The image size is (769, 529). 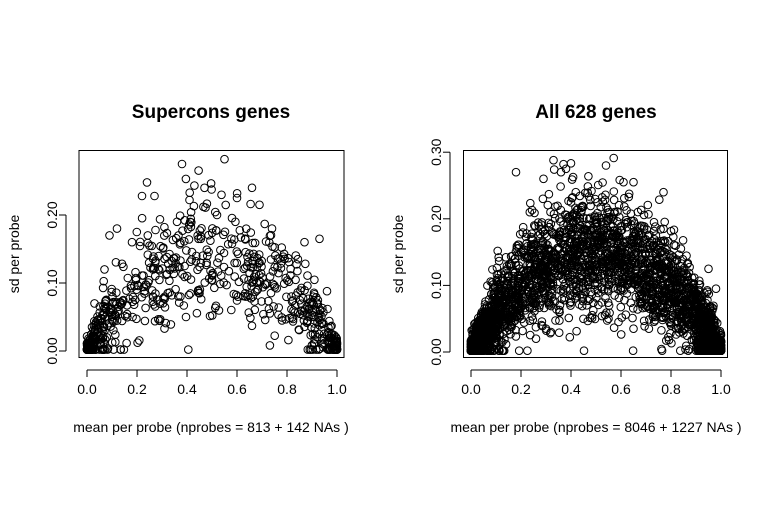 I want to click on x-tick-label: 0.2, so click(x=137, y=389).